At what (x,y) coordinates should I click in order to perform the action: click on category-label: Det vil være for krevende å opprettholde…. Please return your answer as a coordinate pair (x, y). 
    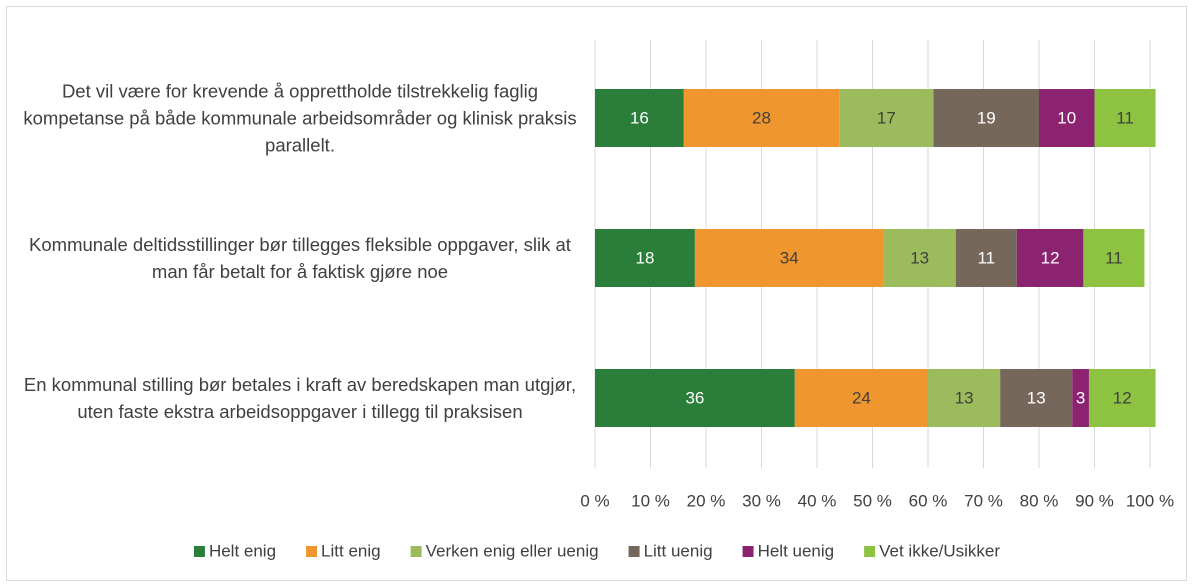
    Looking at the image, I should click on (300, 118).